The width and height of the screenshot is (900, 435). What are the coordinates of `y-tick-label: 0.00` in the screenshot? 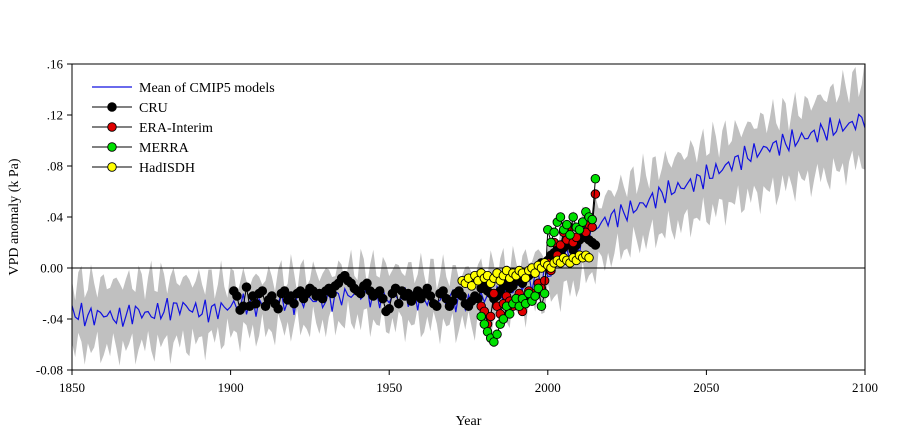 It's located at (51, 268).